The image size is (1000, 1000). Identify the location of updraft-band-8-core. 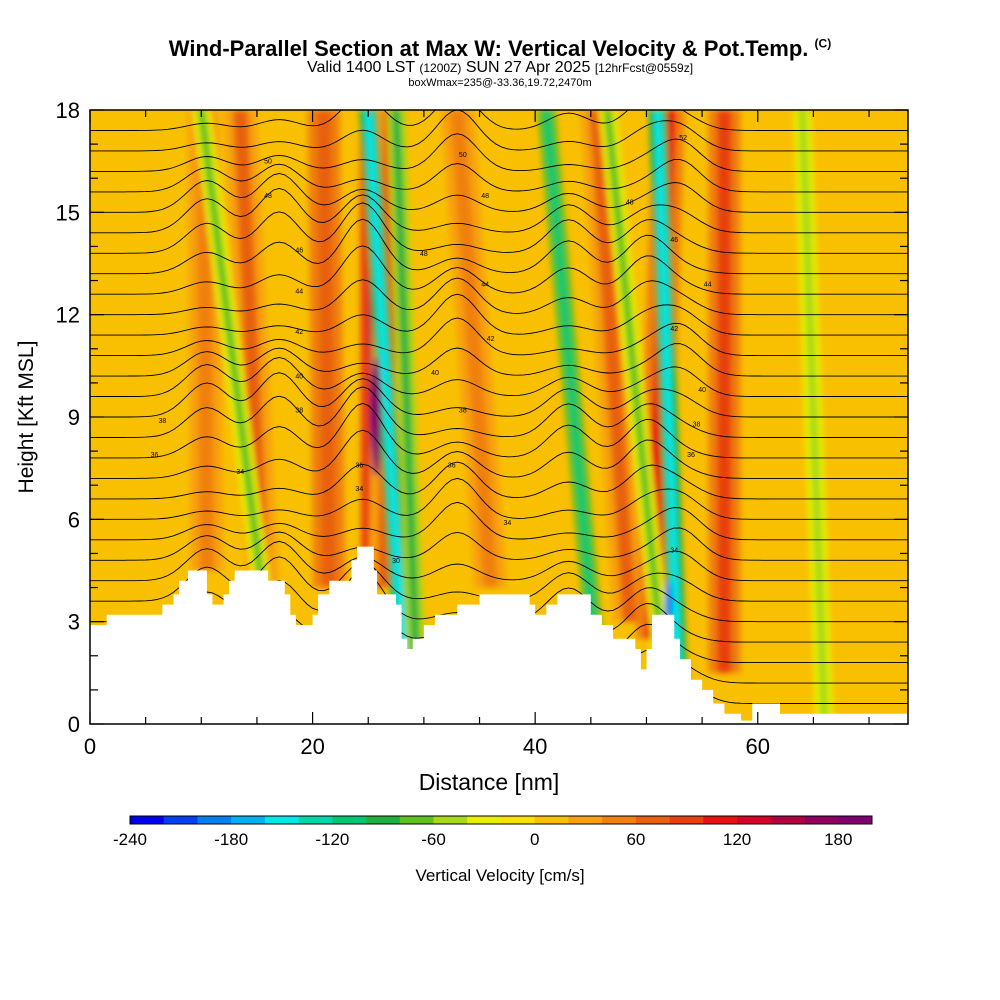
(724, 391).